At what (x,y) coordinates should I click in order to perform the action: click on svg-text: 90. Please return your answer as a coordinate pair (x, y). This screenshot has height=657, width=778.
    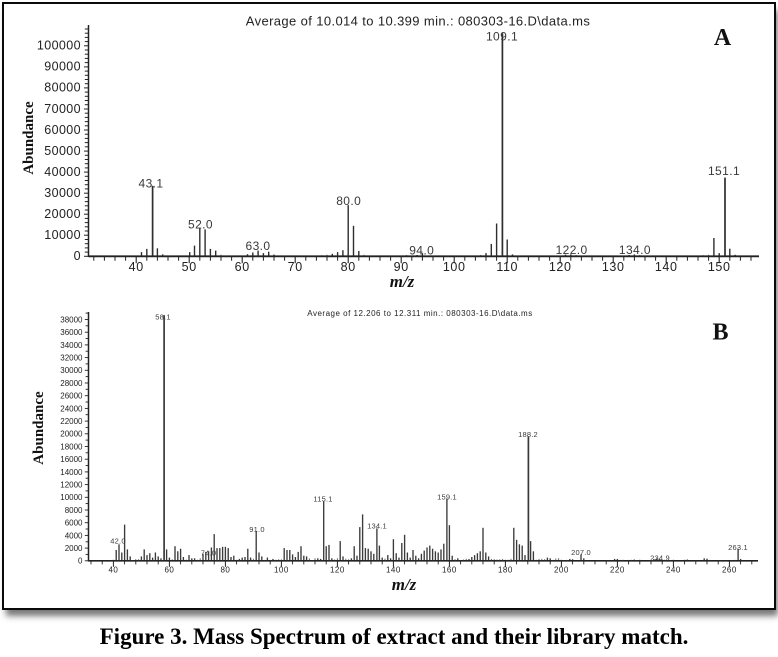
    Looking at the image, I should click on (401, 267).